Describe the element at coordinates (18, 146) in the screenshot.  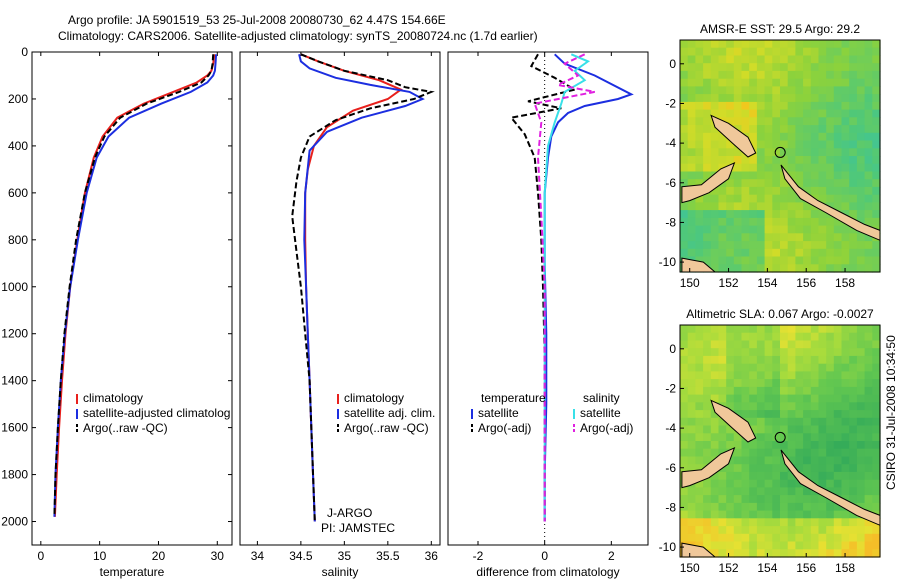
I see `y-tick-label: 400` at that location.